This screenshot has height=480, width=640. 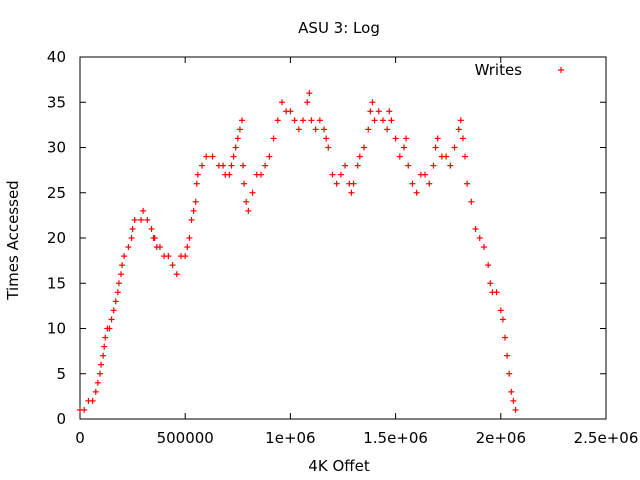 What do you see at coordinates (13, 240) in the screenshot?
I see `y-axis-label: Times Accessed` at bounding box center [13, 240].